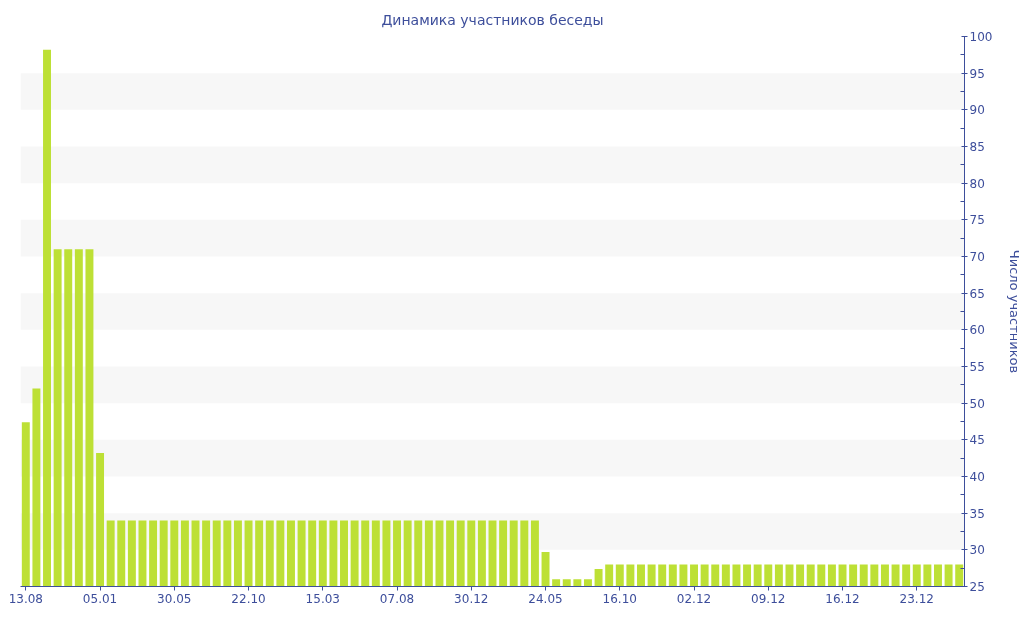  I want to click on x-tick-label: 15.03, so click(322, 598).